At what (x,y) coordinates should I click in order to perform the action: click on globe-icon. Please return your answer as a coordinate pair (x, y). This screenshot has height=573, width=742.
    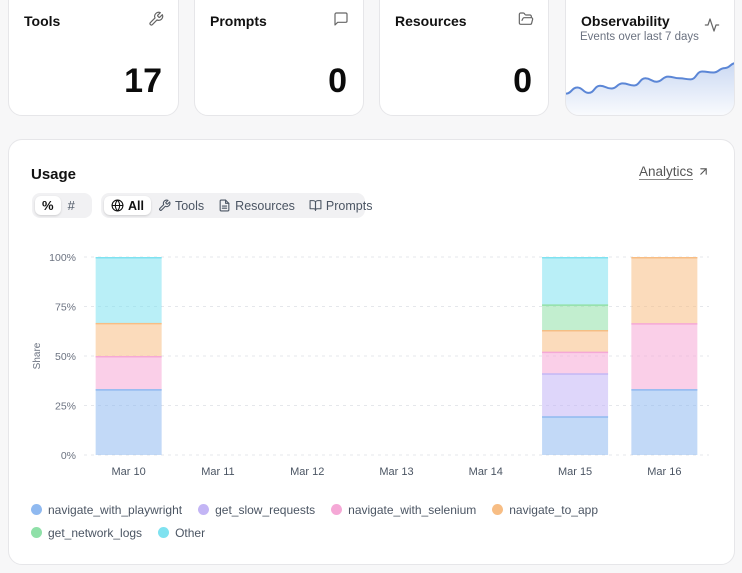
    Looking at the image, I should click on (117, 205).